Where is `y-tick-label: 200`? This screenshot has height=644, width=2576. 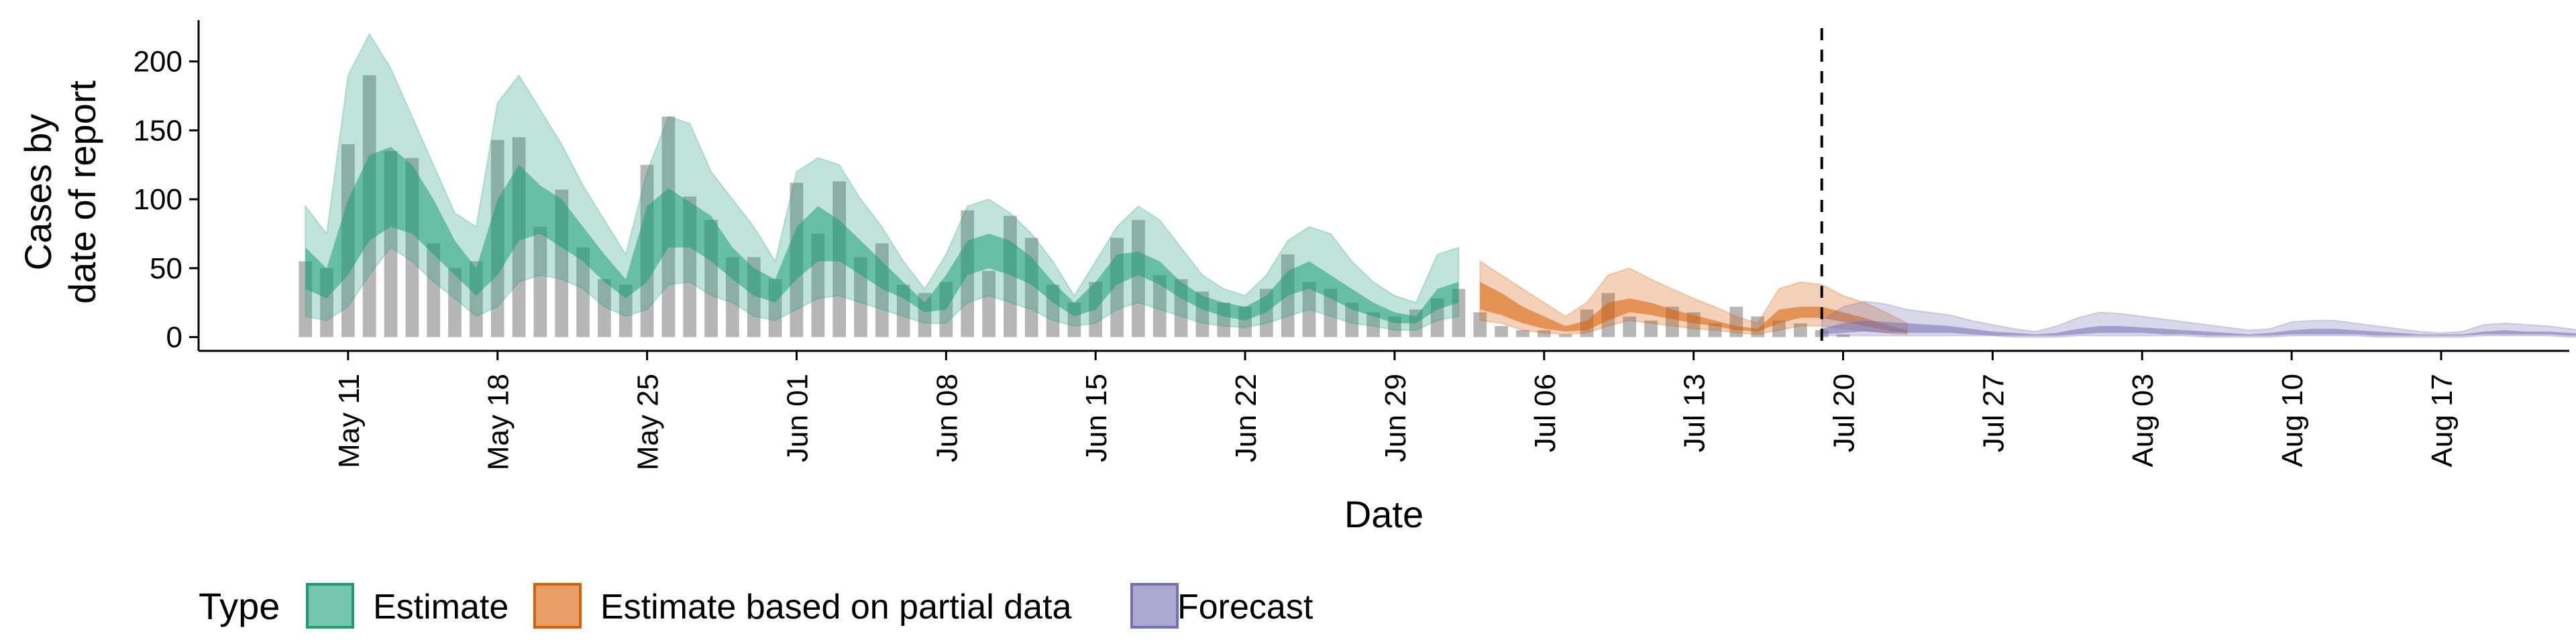
y-tick-label: 200 is located at coordinates (157, 62).